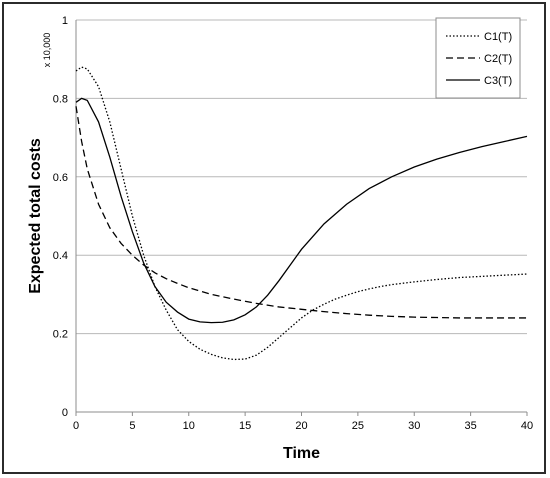 Image resolution: width=550 pixels, height=478 pixels. Describe the element at coordinates (301, 453) in the screenshot. I see `x-axis-title: Time` at that location.